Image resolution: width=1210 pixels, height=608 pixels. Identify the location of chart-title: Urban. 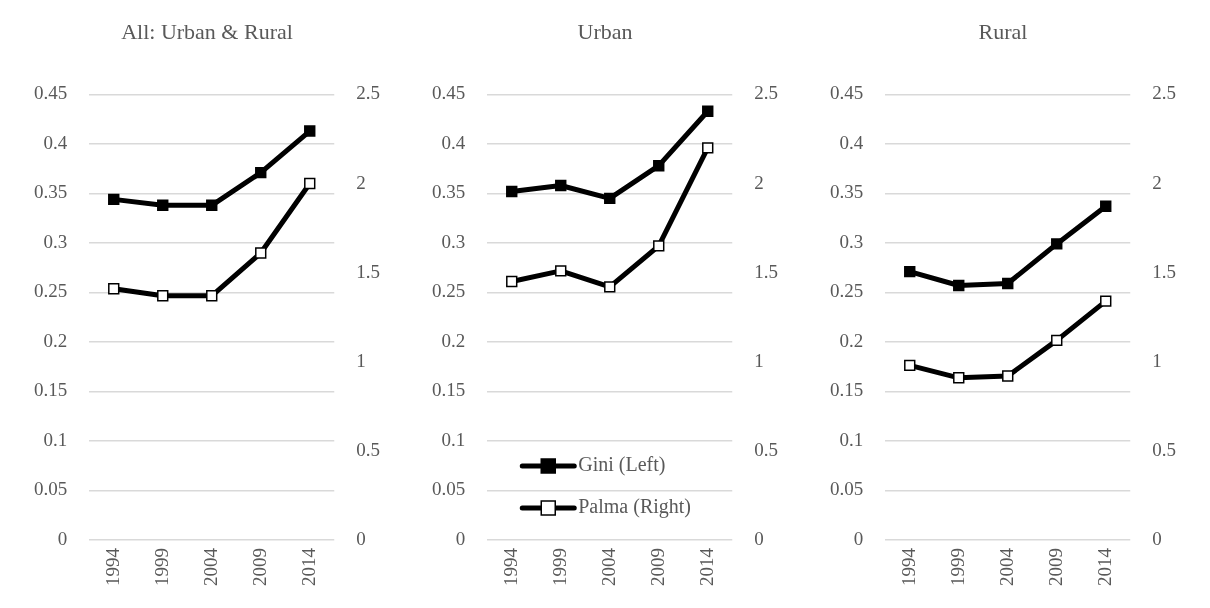
(605, 31).